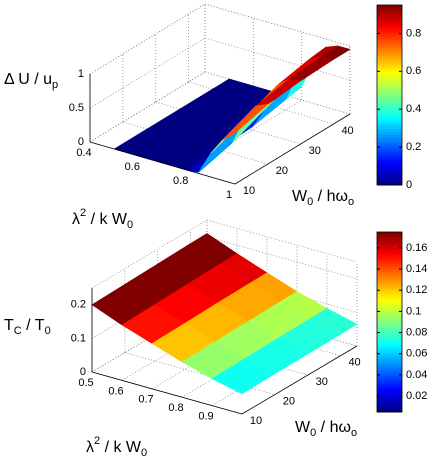  I want to click on axis-label: λ2 / k W0, so click(102, 219).